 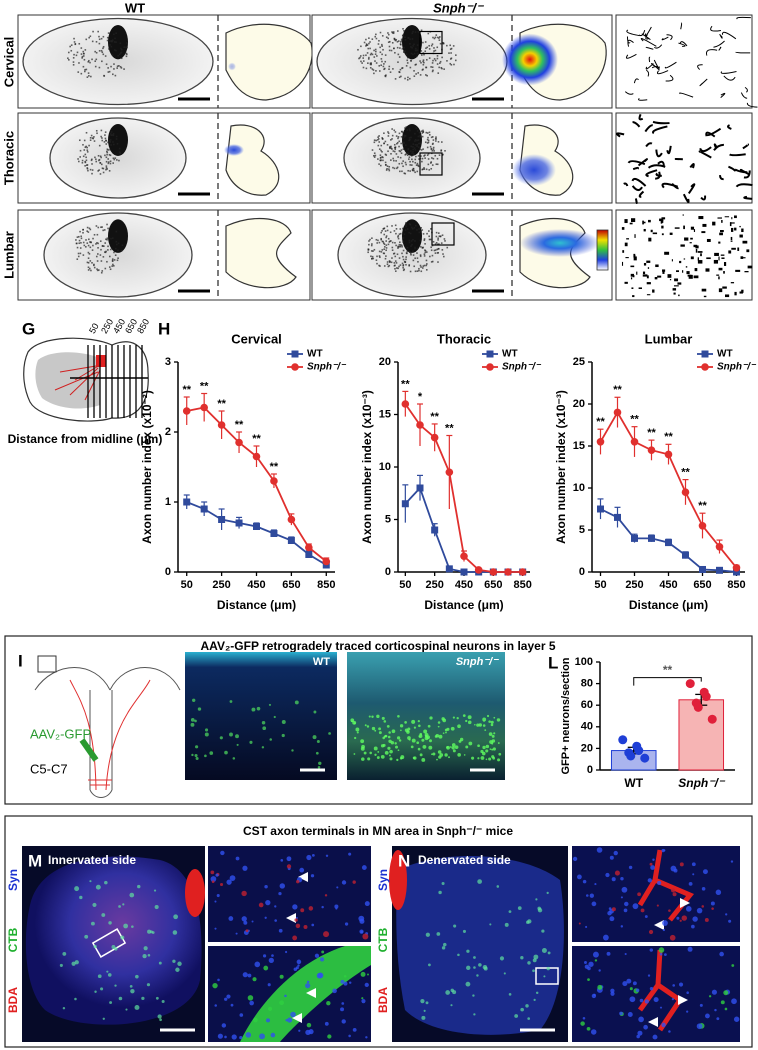 What do you see at coordinates (367, 467) in the screenshot?
I see `y-axis-label: Axon number index (x10⁻³)` at bounding box center [367, 467].